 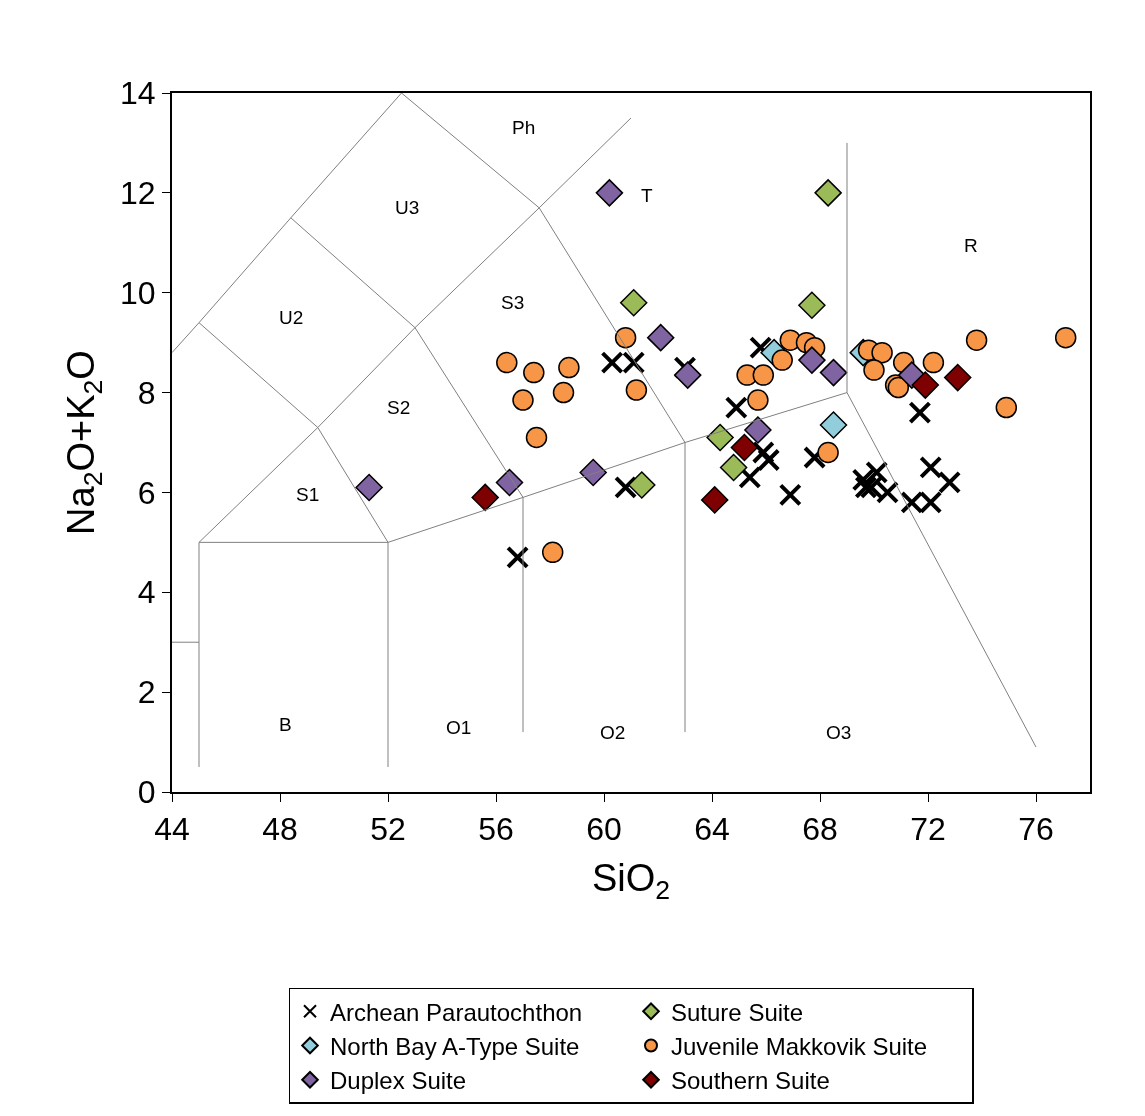 What do you see at coordinates (172, 829) in the screenshot?
I see `x-tick-label: 44` at bounding box center [172, 829].